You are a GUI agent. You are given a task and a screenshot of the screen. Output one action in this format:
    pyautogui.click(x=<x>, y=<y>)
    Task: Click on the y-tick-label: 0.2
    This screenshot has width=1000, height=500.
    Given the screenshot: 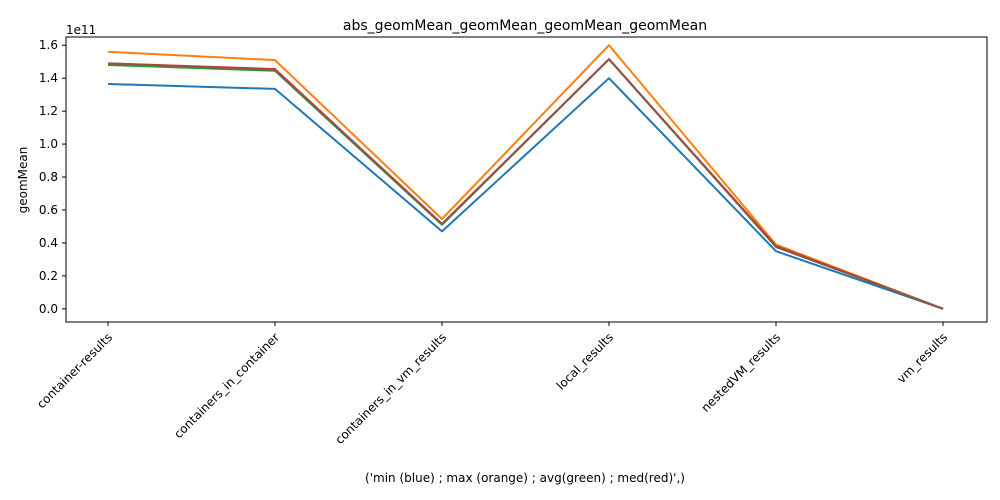 What is the action you would take?
    pyautogui.click(x=48, y=276)
    